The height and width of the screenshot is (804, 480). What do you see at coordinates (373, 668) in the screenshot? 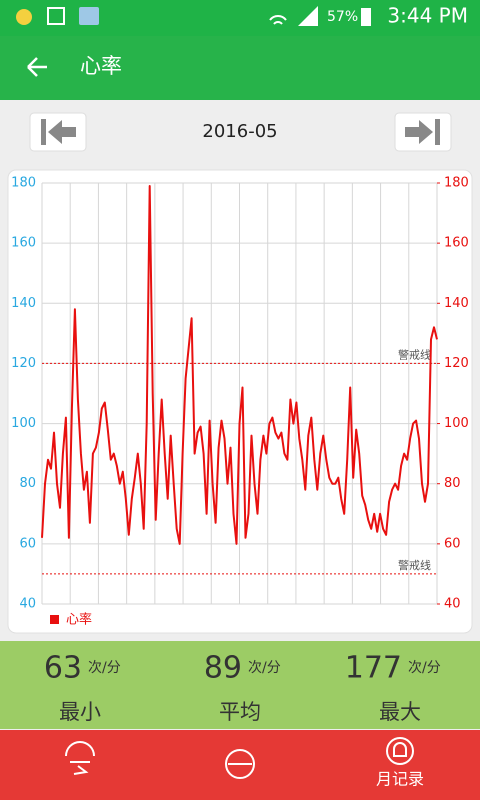
I see `stat-value: 177` at bounding box center [373, 668].